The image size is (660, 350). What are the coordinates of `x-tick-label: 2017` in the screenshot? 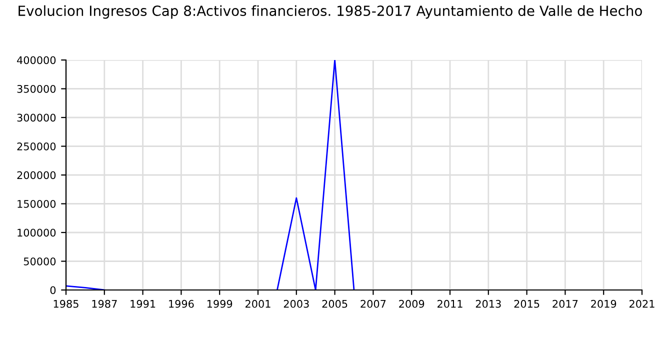 It's located at (565, 304).